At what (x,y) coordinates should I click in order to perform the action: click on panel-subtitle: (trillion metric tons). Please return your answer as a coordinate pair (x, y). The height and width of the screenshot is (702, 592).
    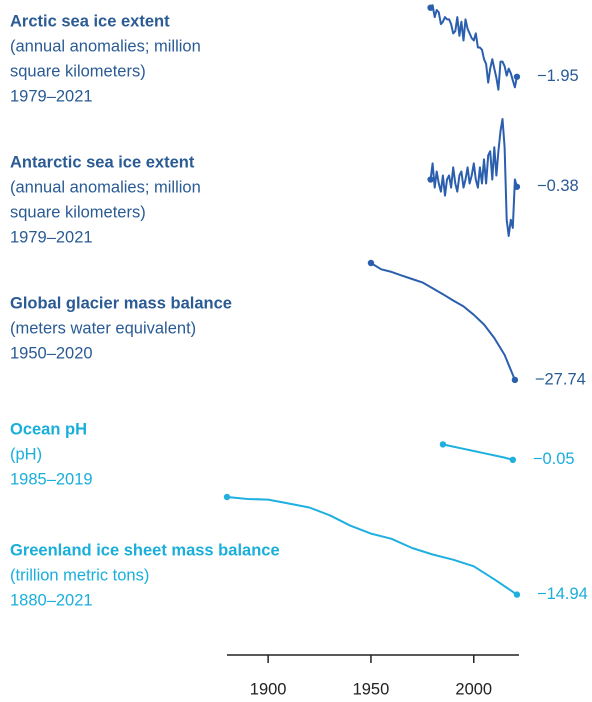
    Looking at the image, I should click on (79, 575).